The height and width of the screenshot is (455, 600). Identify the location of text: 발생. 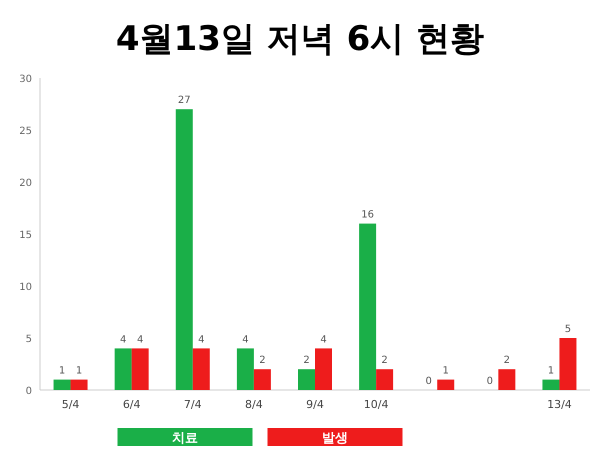
(335, 438).